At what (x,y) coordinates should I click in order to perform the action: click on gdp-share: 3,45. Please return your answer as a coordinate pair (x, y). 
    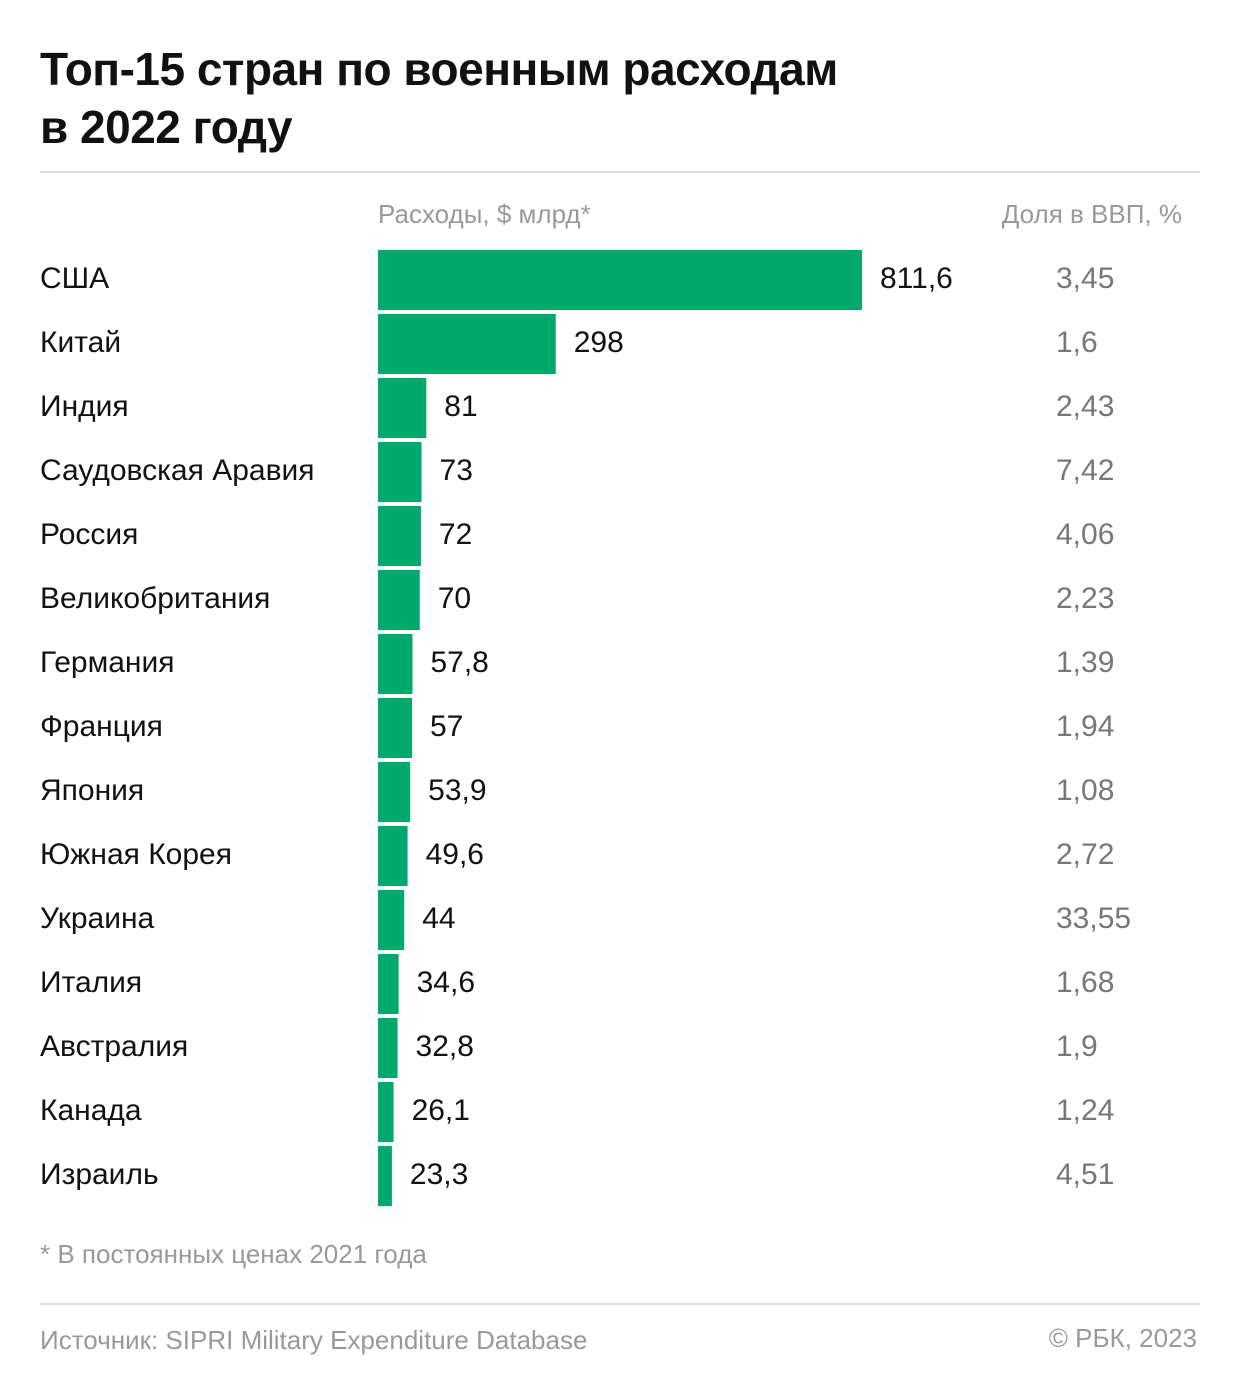
    Looking at the image, I should click on (1085, 278).